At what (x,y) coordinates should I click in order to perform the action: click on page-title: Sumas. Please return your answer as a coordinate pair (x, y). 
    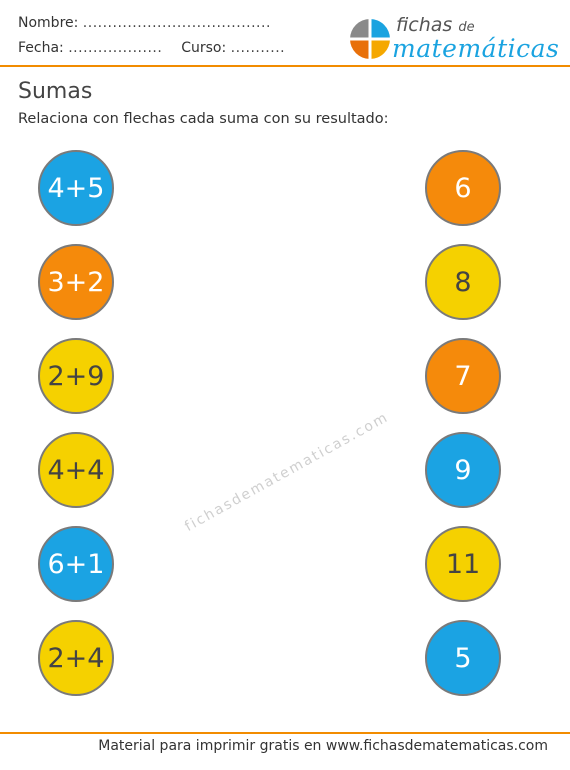
    Looking at the image, I should click on (55, 91).